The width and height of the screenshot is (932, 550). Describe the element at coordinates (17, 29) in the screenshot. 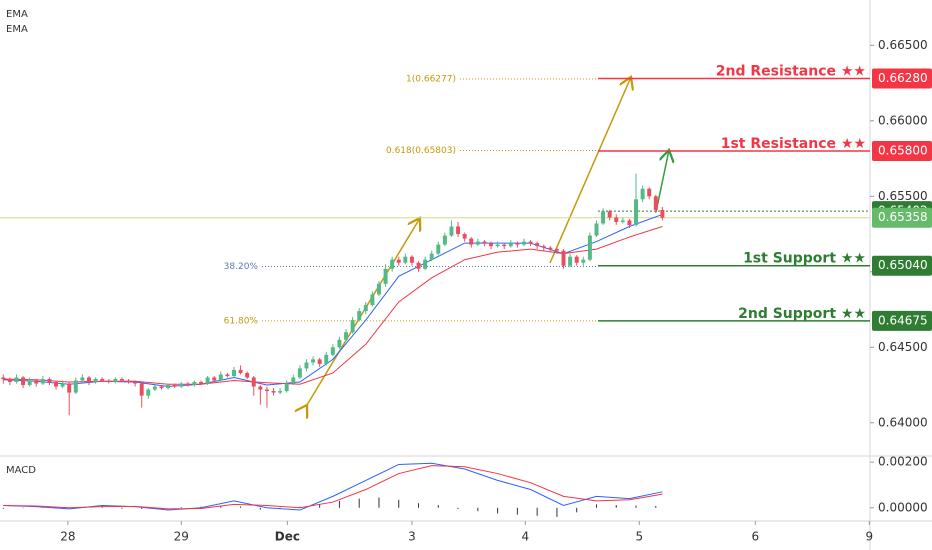

I see `indicator-label: EMA` at that location.